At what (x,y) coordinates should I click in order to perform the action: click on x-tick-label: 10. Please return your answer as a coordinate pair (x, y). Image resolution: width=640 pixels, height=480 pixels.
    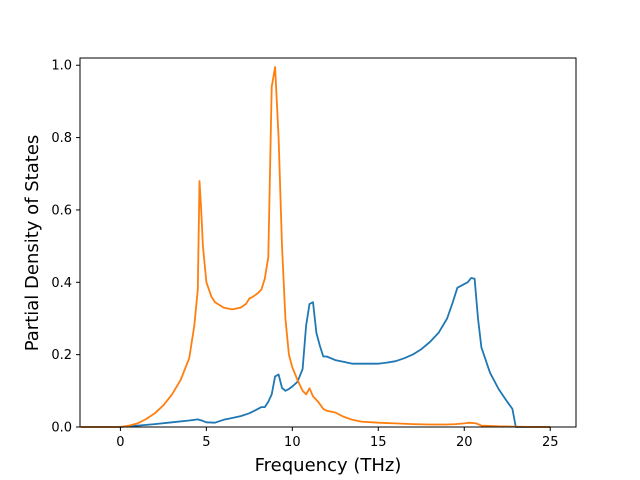
    Looking at the image, I should click on (292, 442).